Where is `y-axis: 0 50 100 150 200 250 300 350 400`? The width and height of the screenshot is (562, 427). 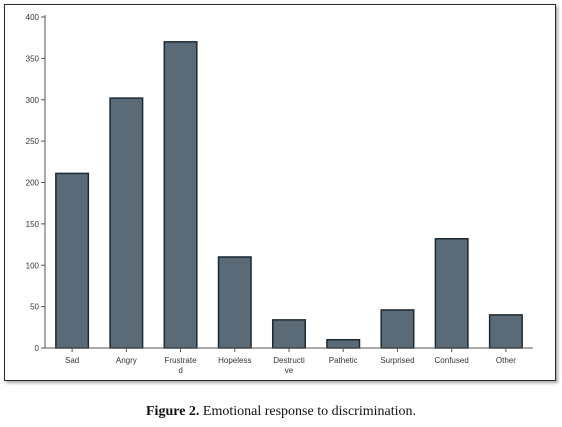 y-axis: 0 50 100 150 200 250 300 350 400 is located at coordinates (36, 183).